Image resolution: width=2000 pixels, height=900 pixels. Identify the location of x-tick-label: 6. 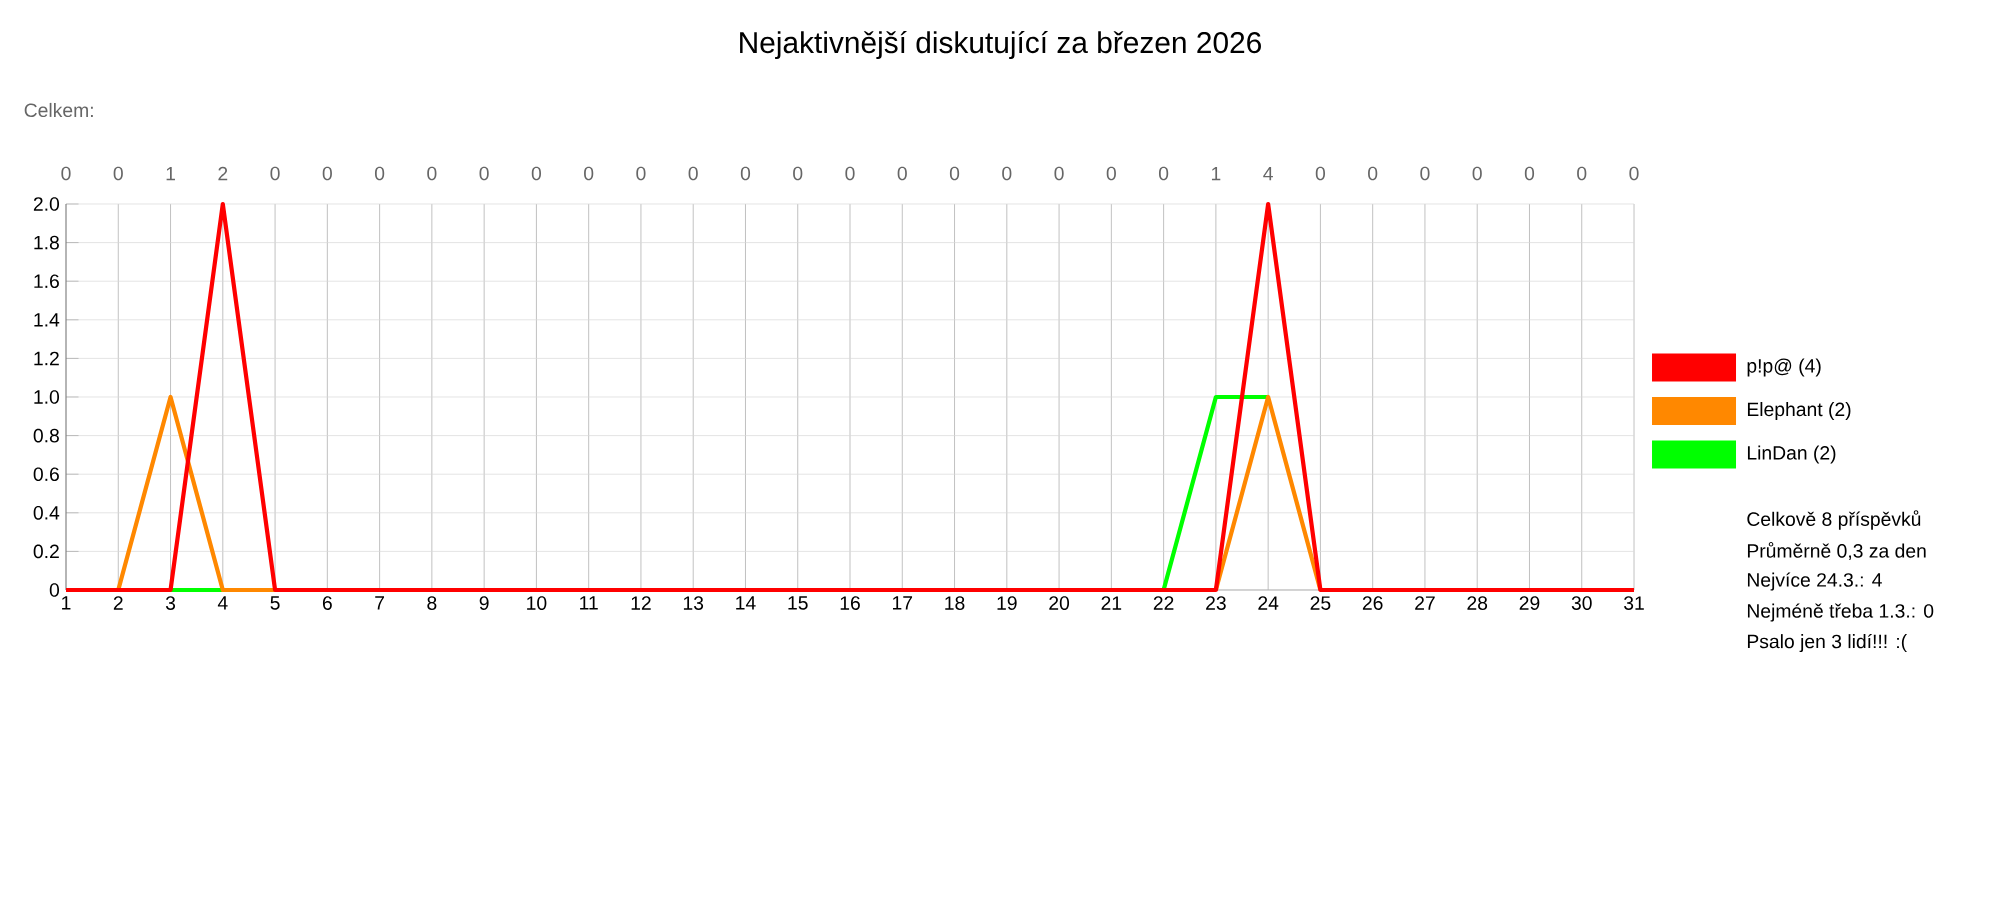
(327, 603).